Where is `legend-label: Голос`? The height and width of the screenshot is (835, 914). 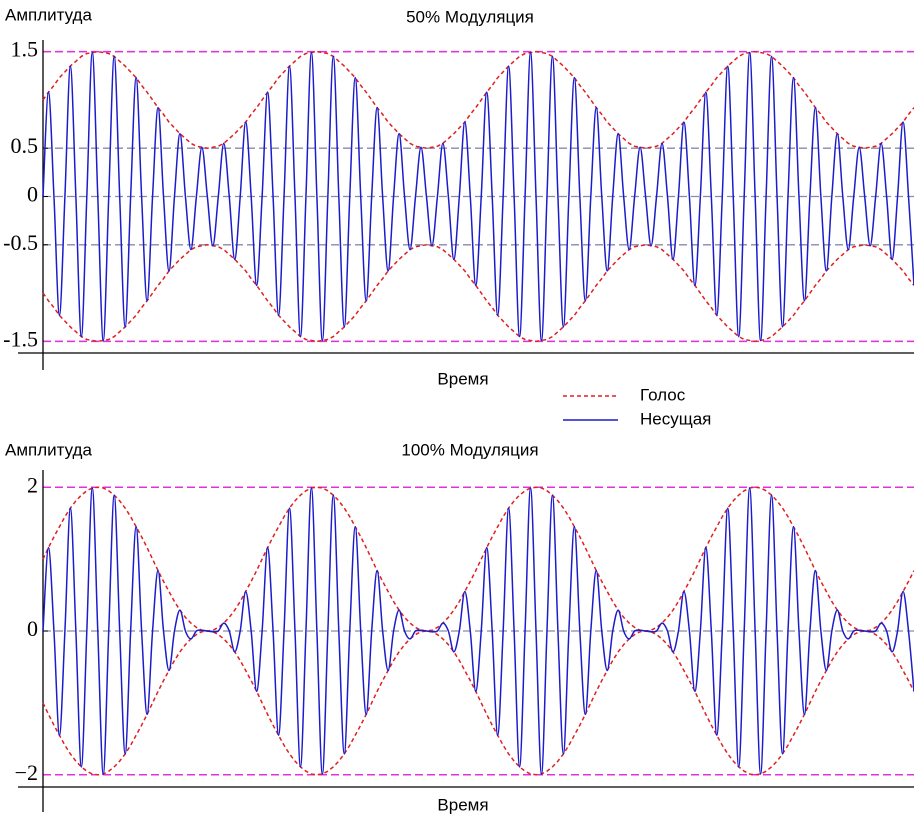 legend-label: Голос is located at coordinates (663, 394).